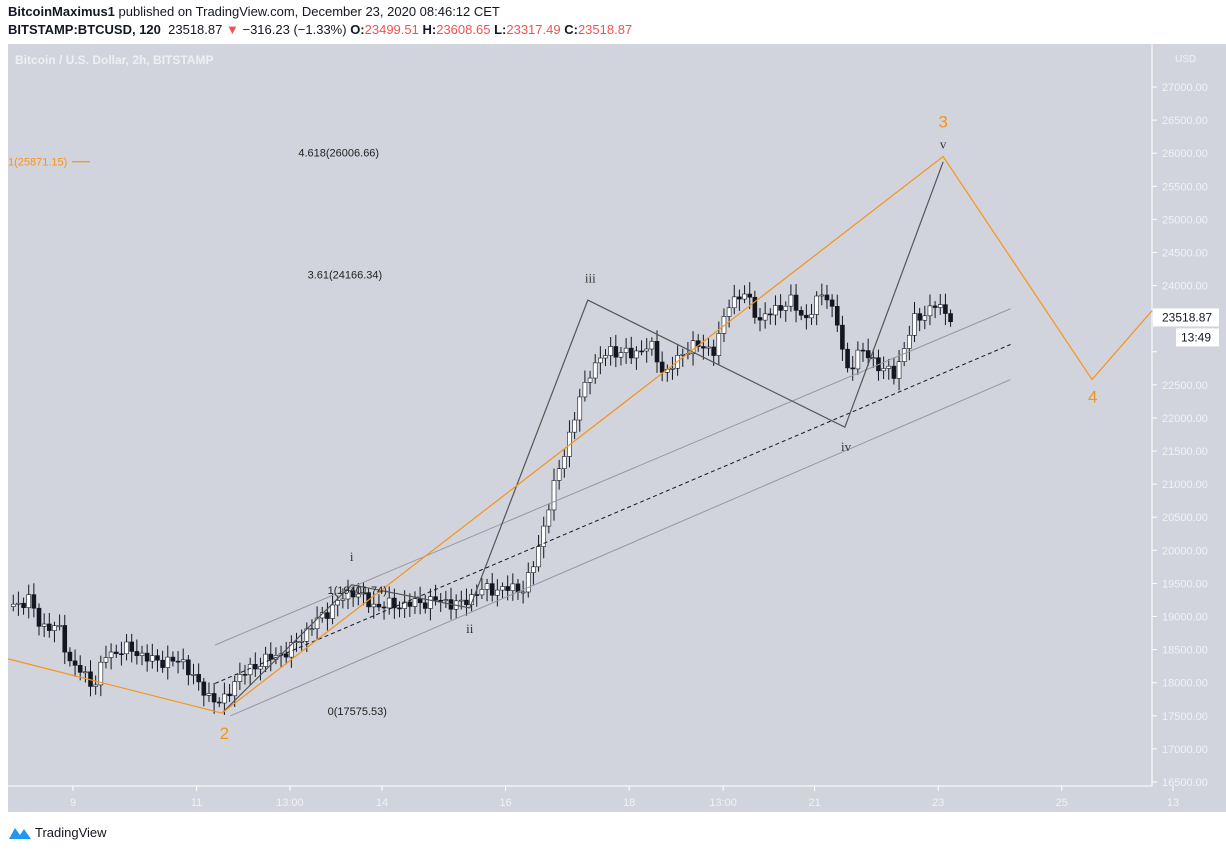 The height and width of the screenshot is (852, 1226). I want to click on author: BitcoinMaximus1, so click(61, 11).